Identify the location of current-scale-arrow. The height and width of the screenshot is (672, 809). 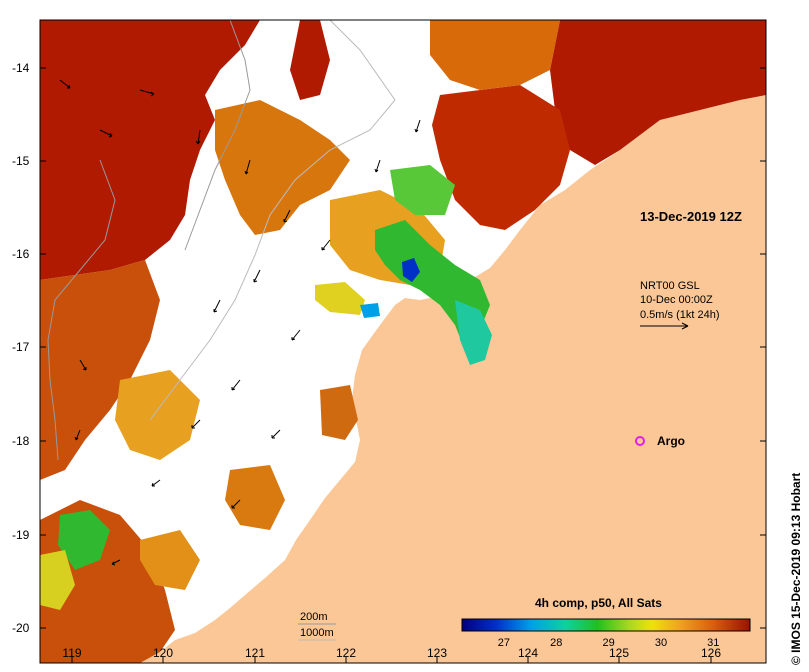
(664, 326).